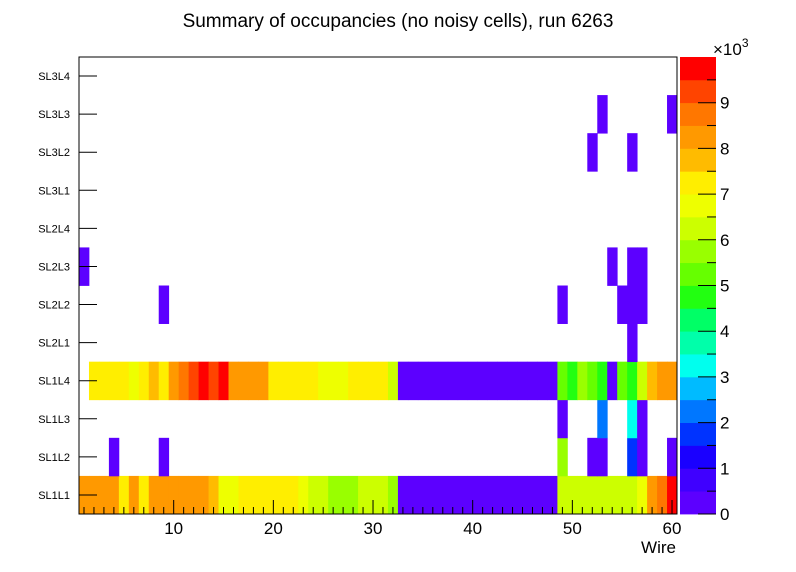 This screenshot has width=796, height=572. What do you see at coordinates (54, 306) in the screenshot?
I see `y-tick-label-SL2L2: SL2L2` at bounding box center [54, 306].